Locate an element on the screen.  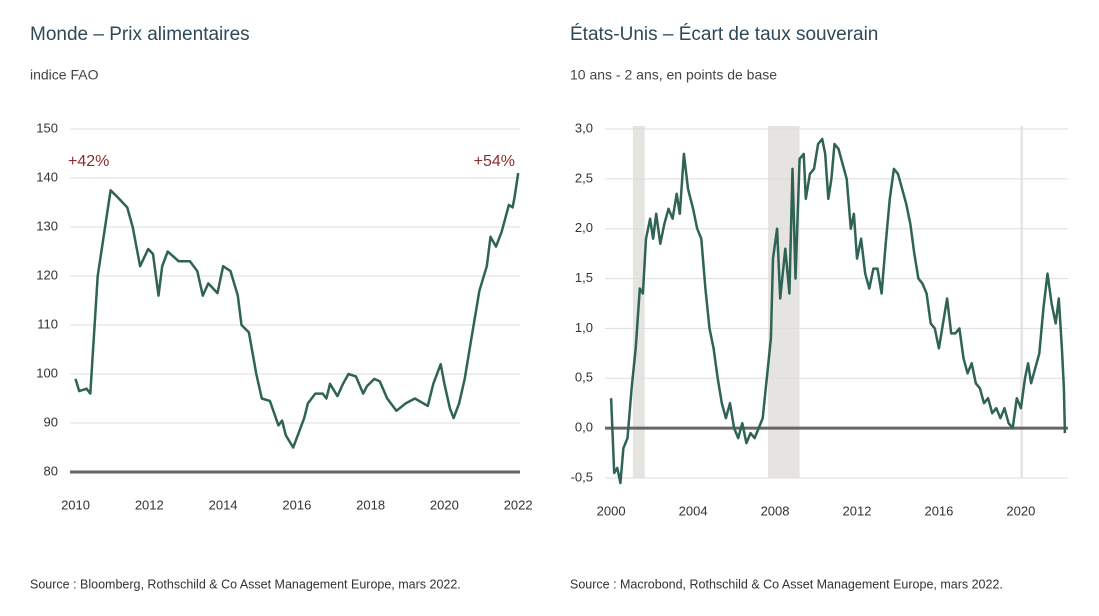
chart-subtitle: 10 ans - 2 ans, en points de base is located at coordinates (673, 75).